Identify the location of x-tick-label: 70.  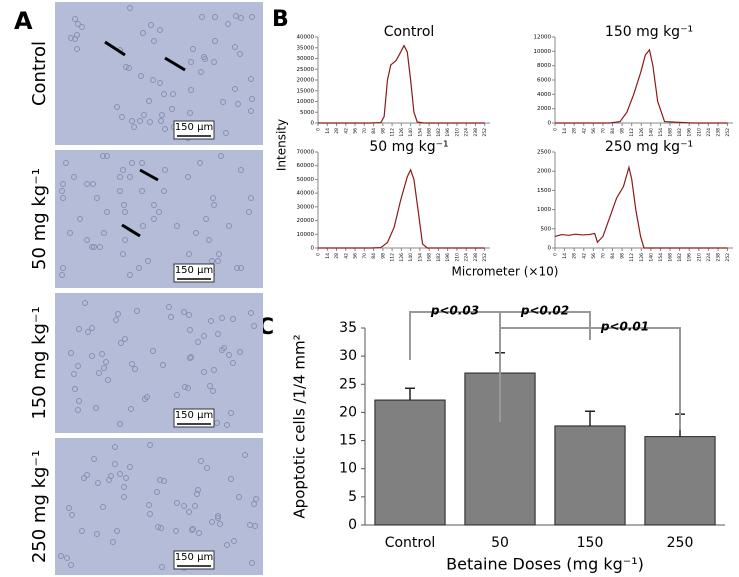
(603, 256).